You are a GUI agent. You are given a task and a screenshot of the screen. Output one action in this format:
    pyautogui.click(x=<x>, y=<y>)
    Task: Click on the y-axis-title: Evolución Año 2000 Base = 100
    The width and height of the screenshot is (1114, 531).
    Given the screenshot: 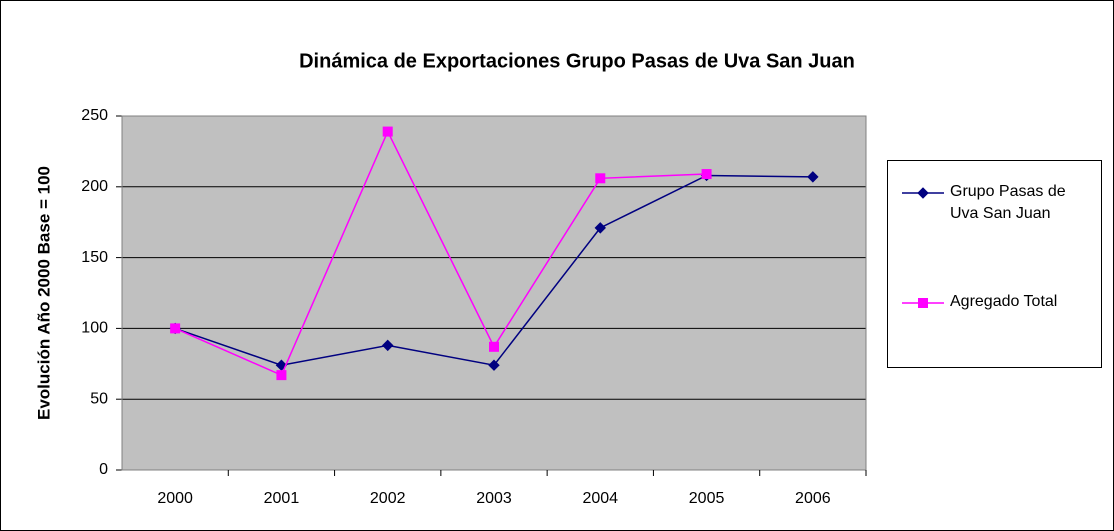 What is the action you would take?
    pyautogui.click(x=43, y=293)
    